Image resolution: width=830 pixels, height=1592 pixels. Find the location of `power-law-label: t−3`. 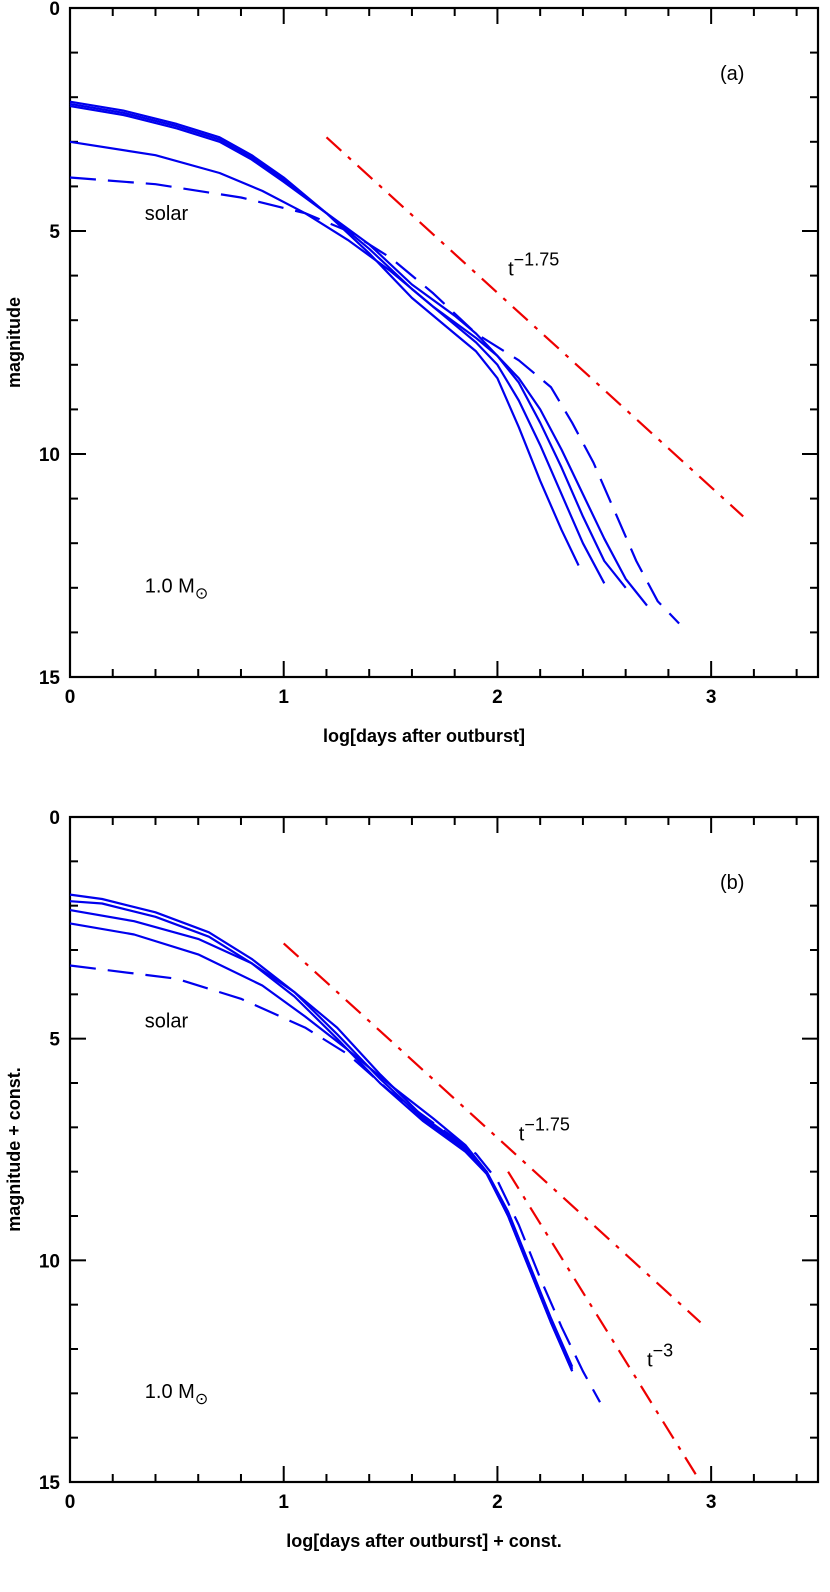

power-law-label: t−3 is located at coordinates (660, 1356).